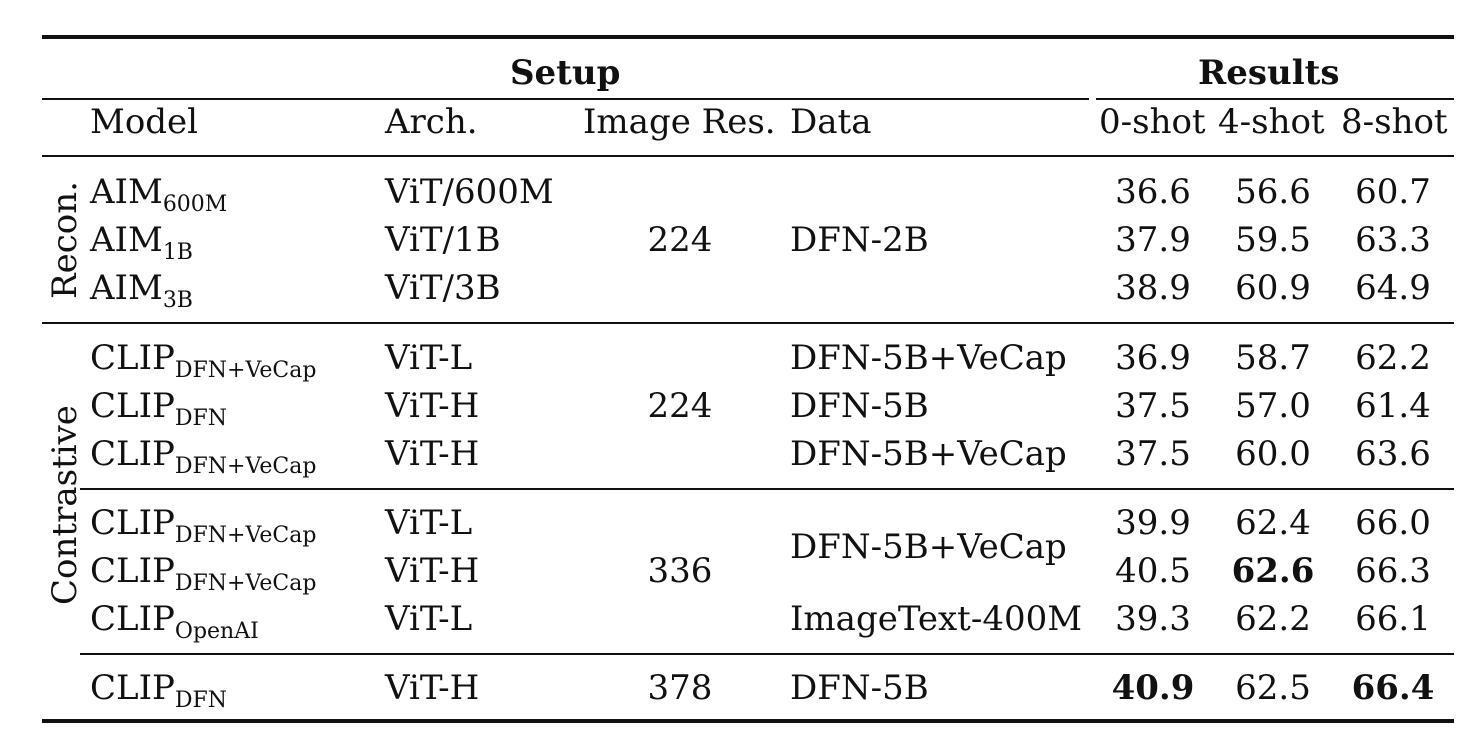 The image size is (1472, 740). I want to click on contrastive-b-row-3-model: CLIPOpenAI, so click(174, 621).